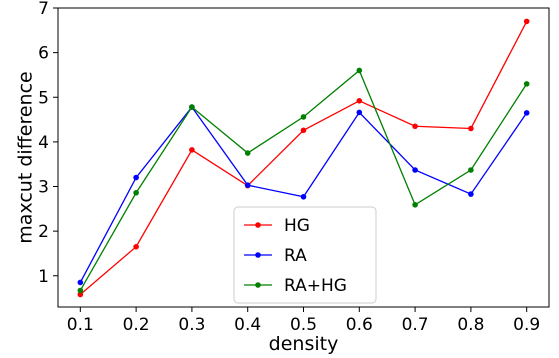 This screenshot has width=559, height=358. I want to click on y-axis-ticks: 1 2 3 4 5 6 7, so click(48, 143).